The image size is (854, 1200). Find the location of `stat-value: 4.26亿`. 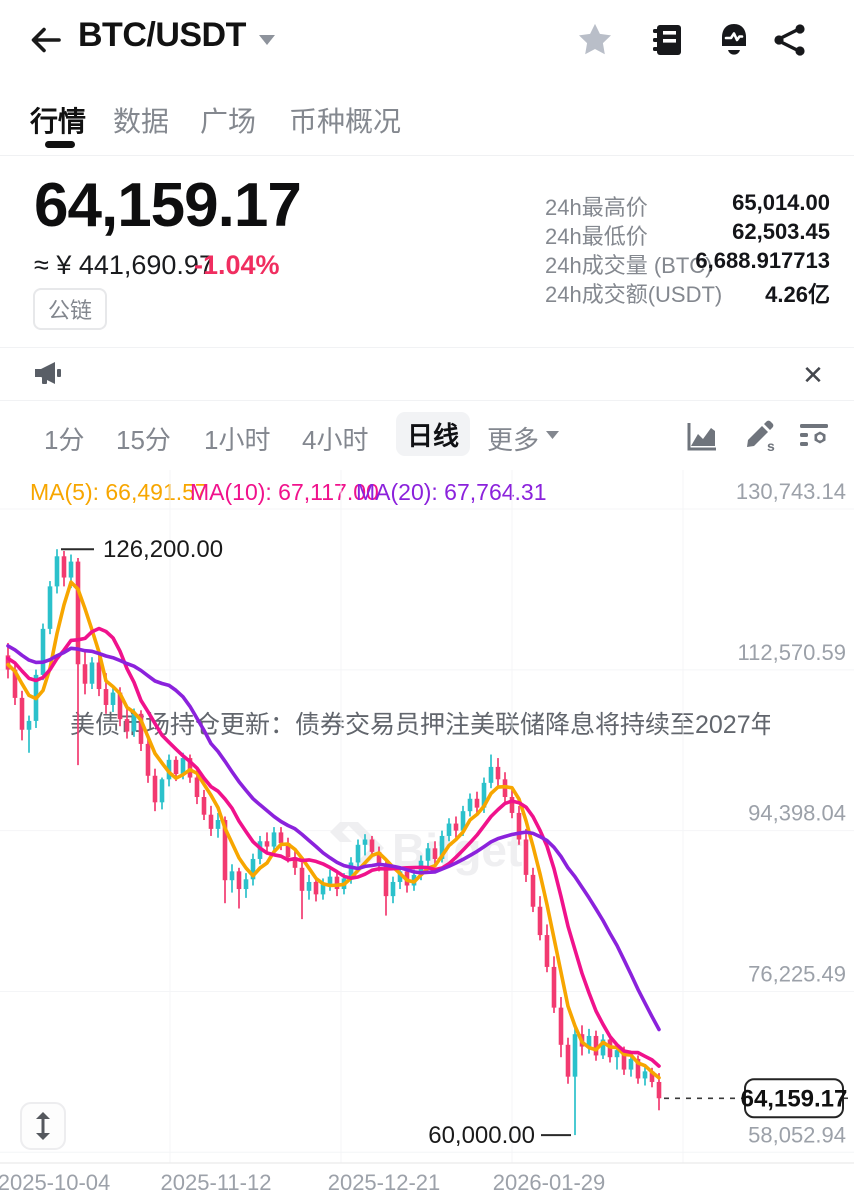

stat-value: 4.26亿 is located at coordinates (797, 294).